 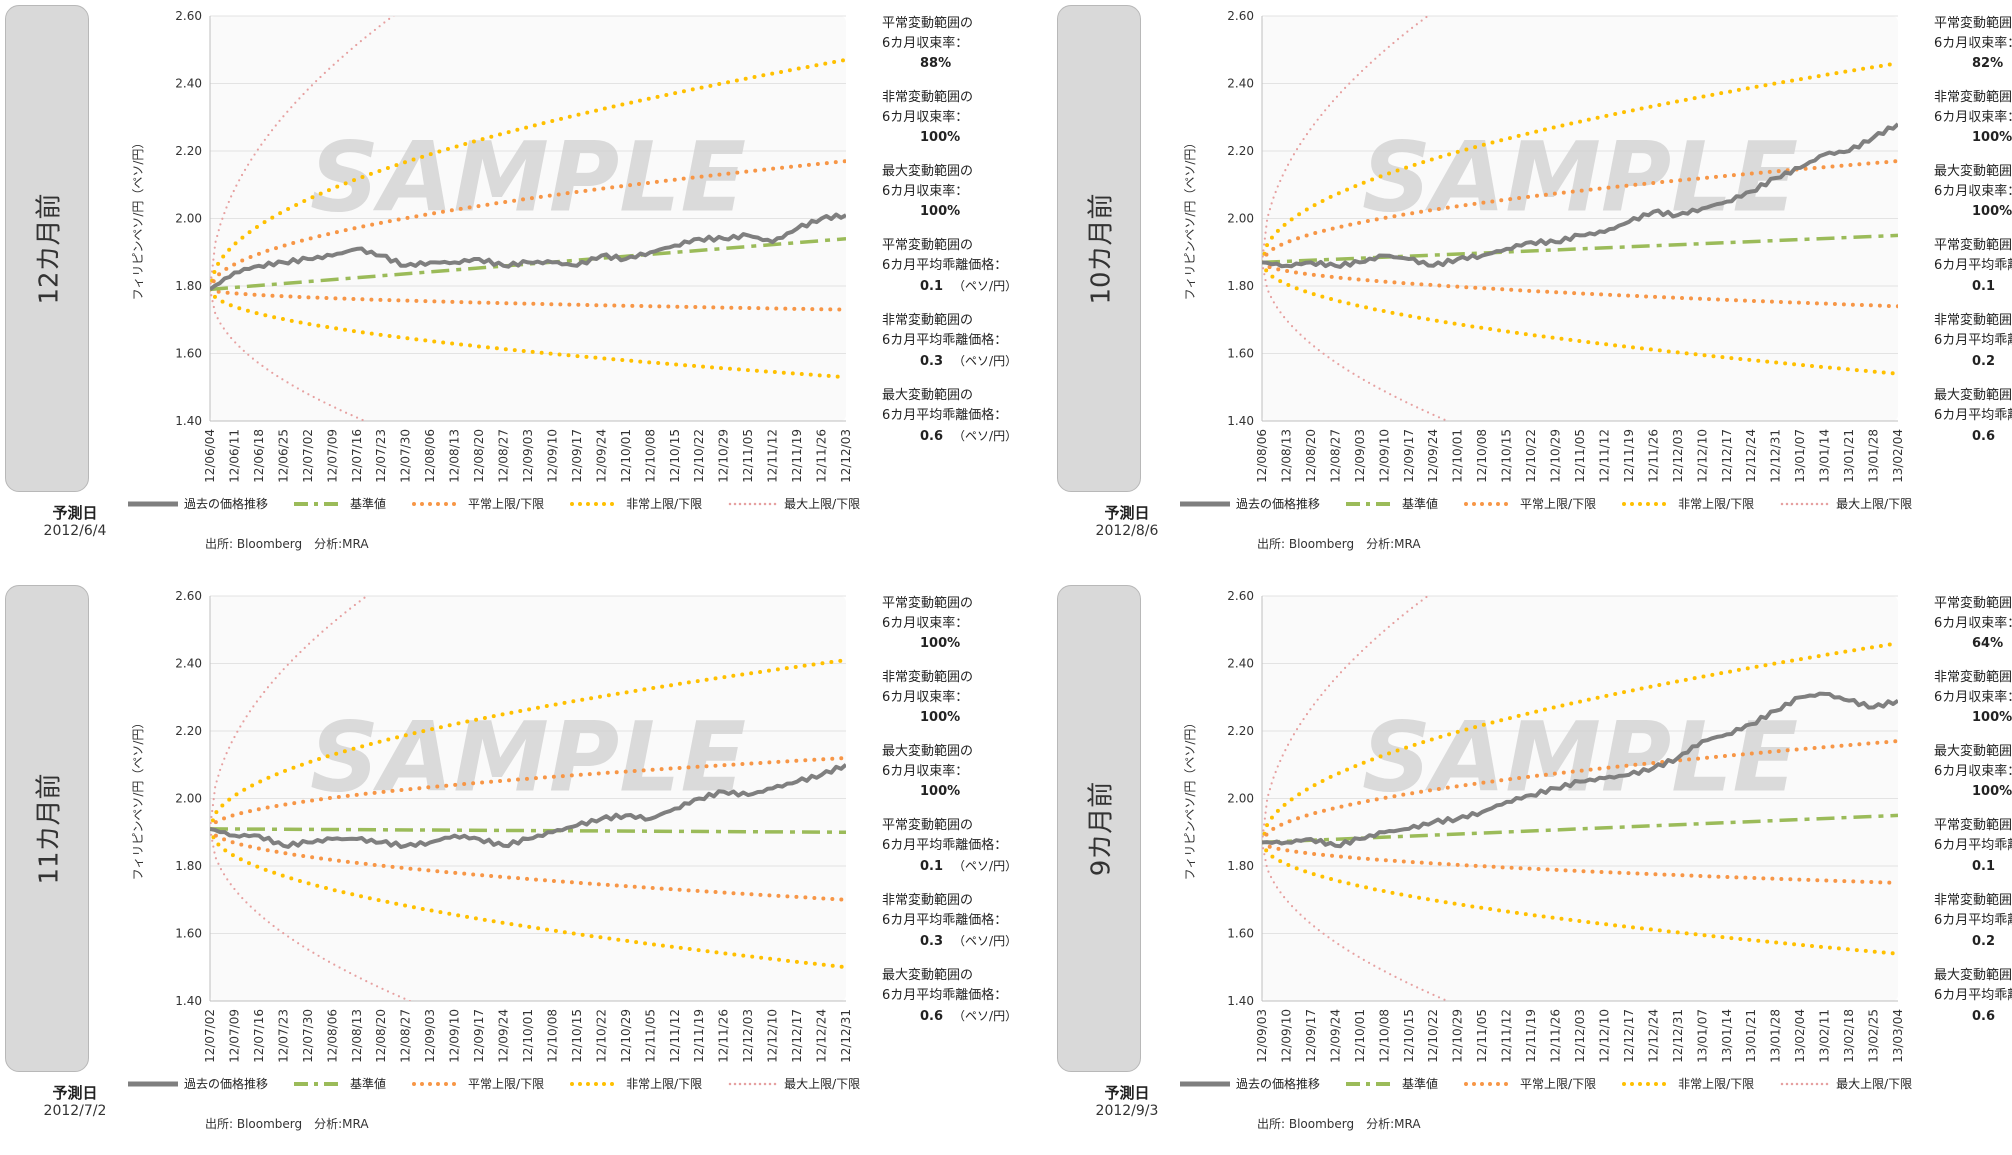 What do you see at coordinates (1973, 416) in the screenshot?
I see `stat-item: 最大変動範囲の 6カ月平均乖離価格： 0.6 （ペソ/円）` at bounding box center [1973, 416].